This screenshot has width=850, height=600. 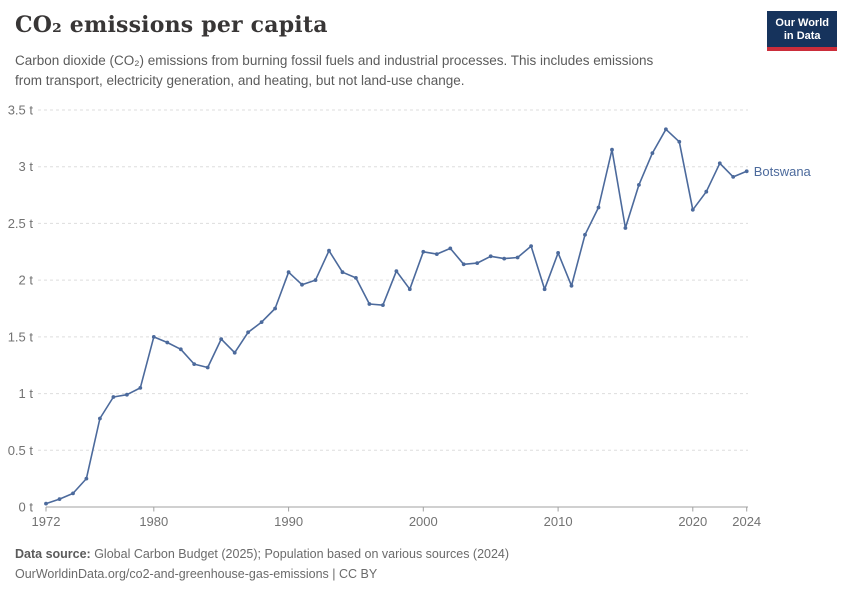 I want to click on y-axis-label: 3 t, so click(x=26, y=166).